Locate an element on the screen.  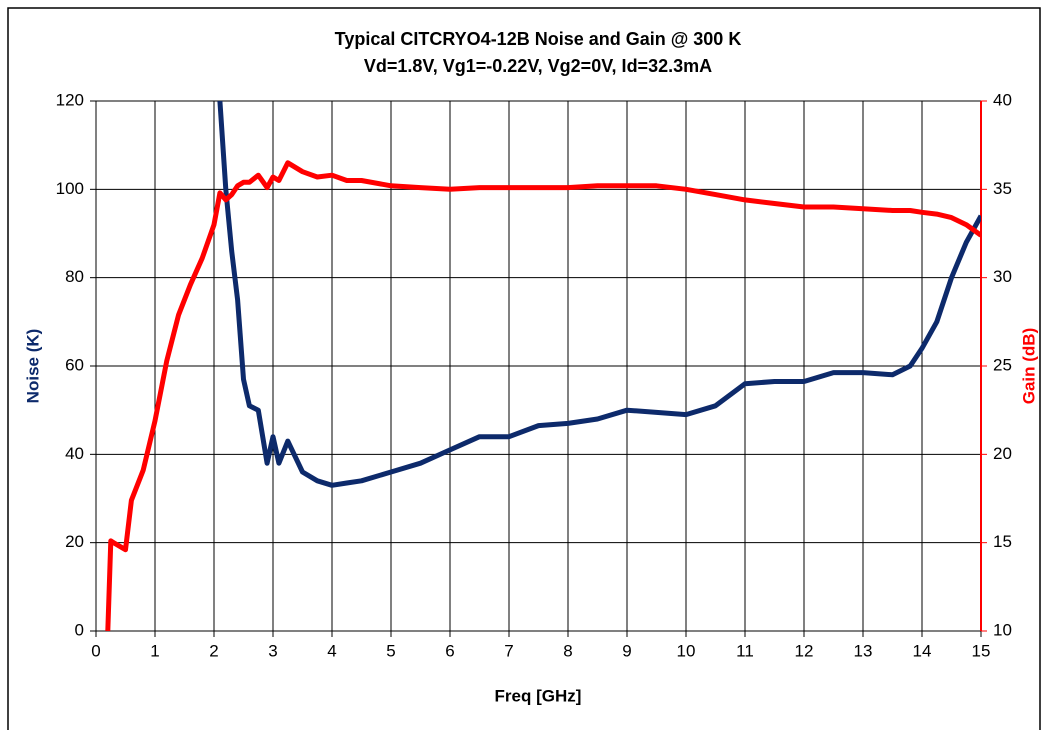
y-tick-label: 20 is located at coordinates (74, 541).